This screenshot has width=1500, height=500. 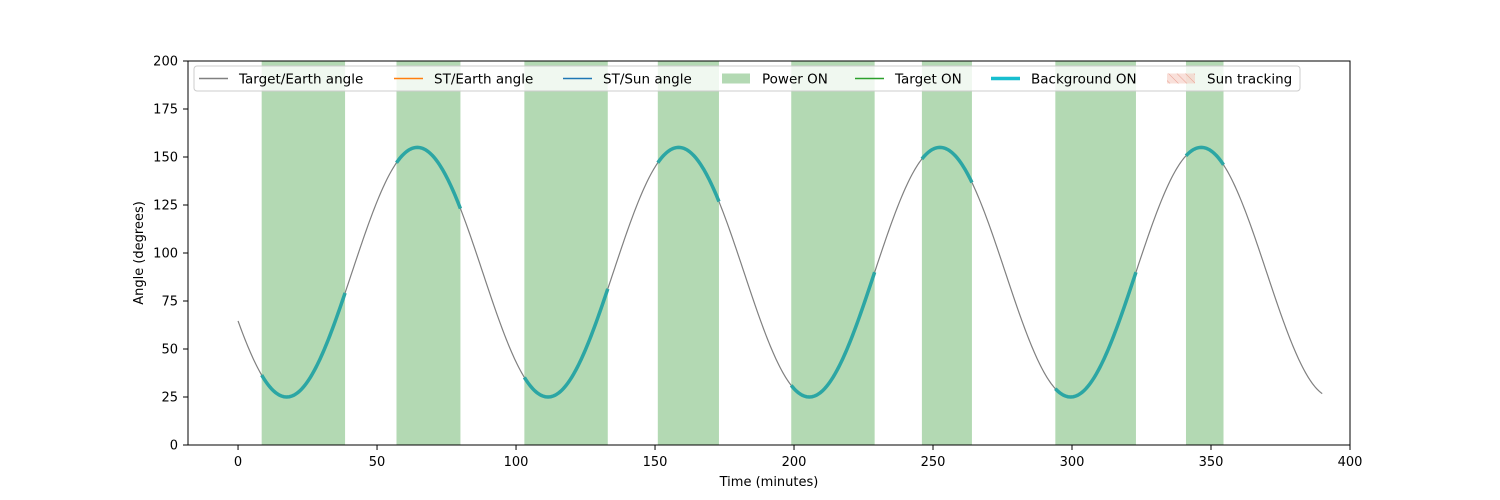 I want to click on y-tick-label-25: 25, so click(x=169, y=398).